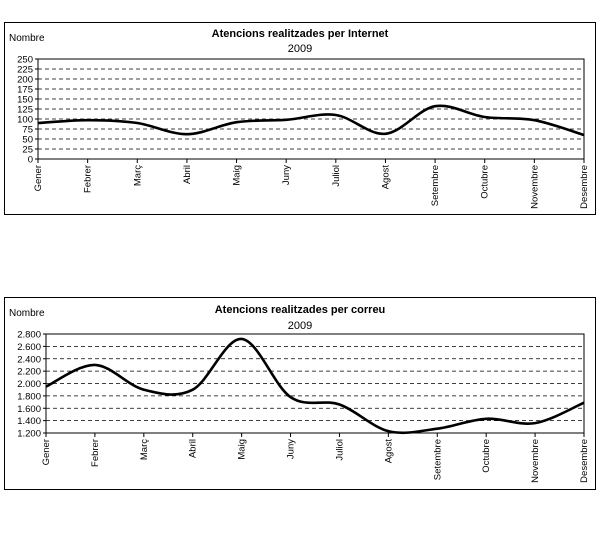  Describe the element at coordinates (25, 110) in the screenshot. I see `y-tick-label: 125` at that location.